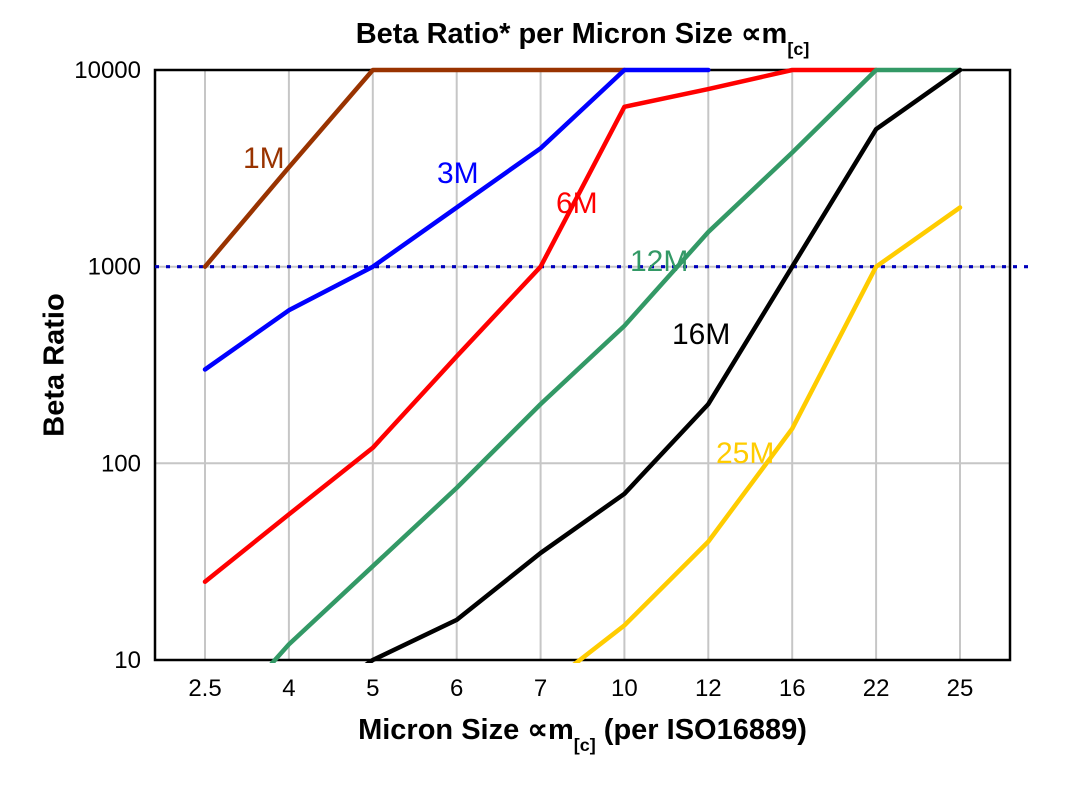  I want to click on svg-text: 5, so click(372, 688).